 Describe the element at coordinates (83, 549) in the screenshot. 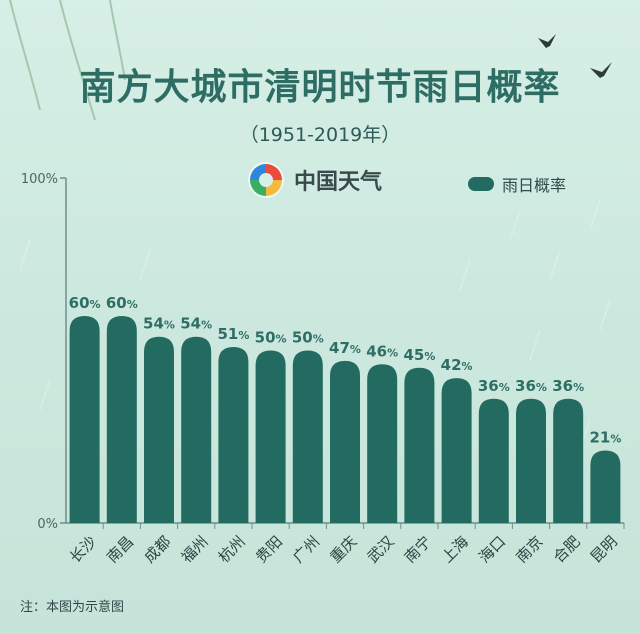

I see `x-tick-label: 长沙` at that location.